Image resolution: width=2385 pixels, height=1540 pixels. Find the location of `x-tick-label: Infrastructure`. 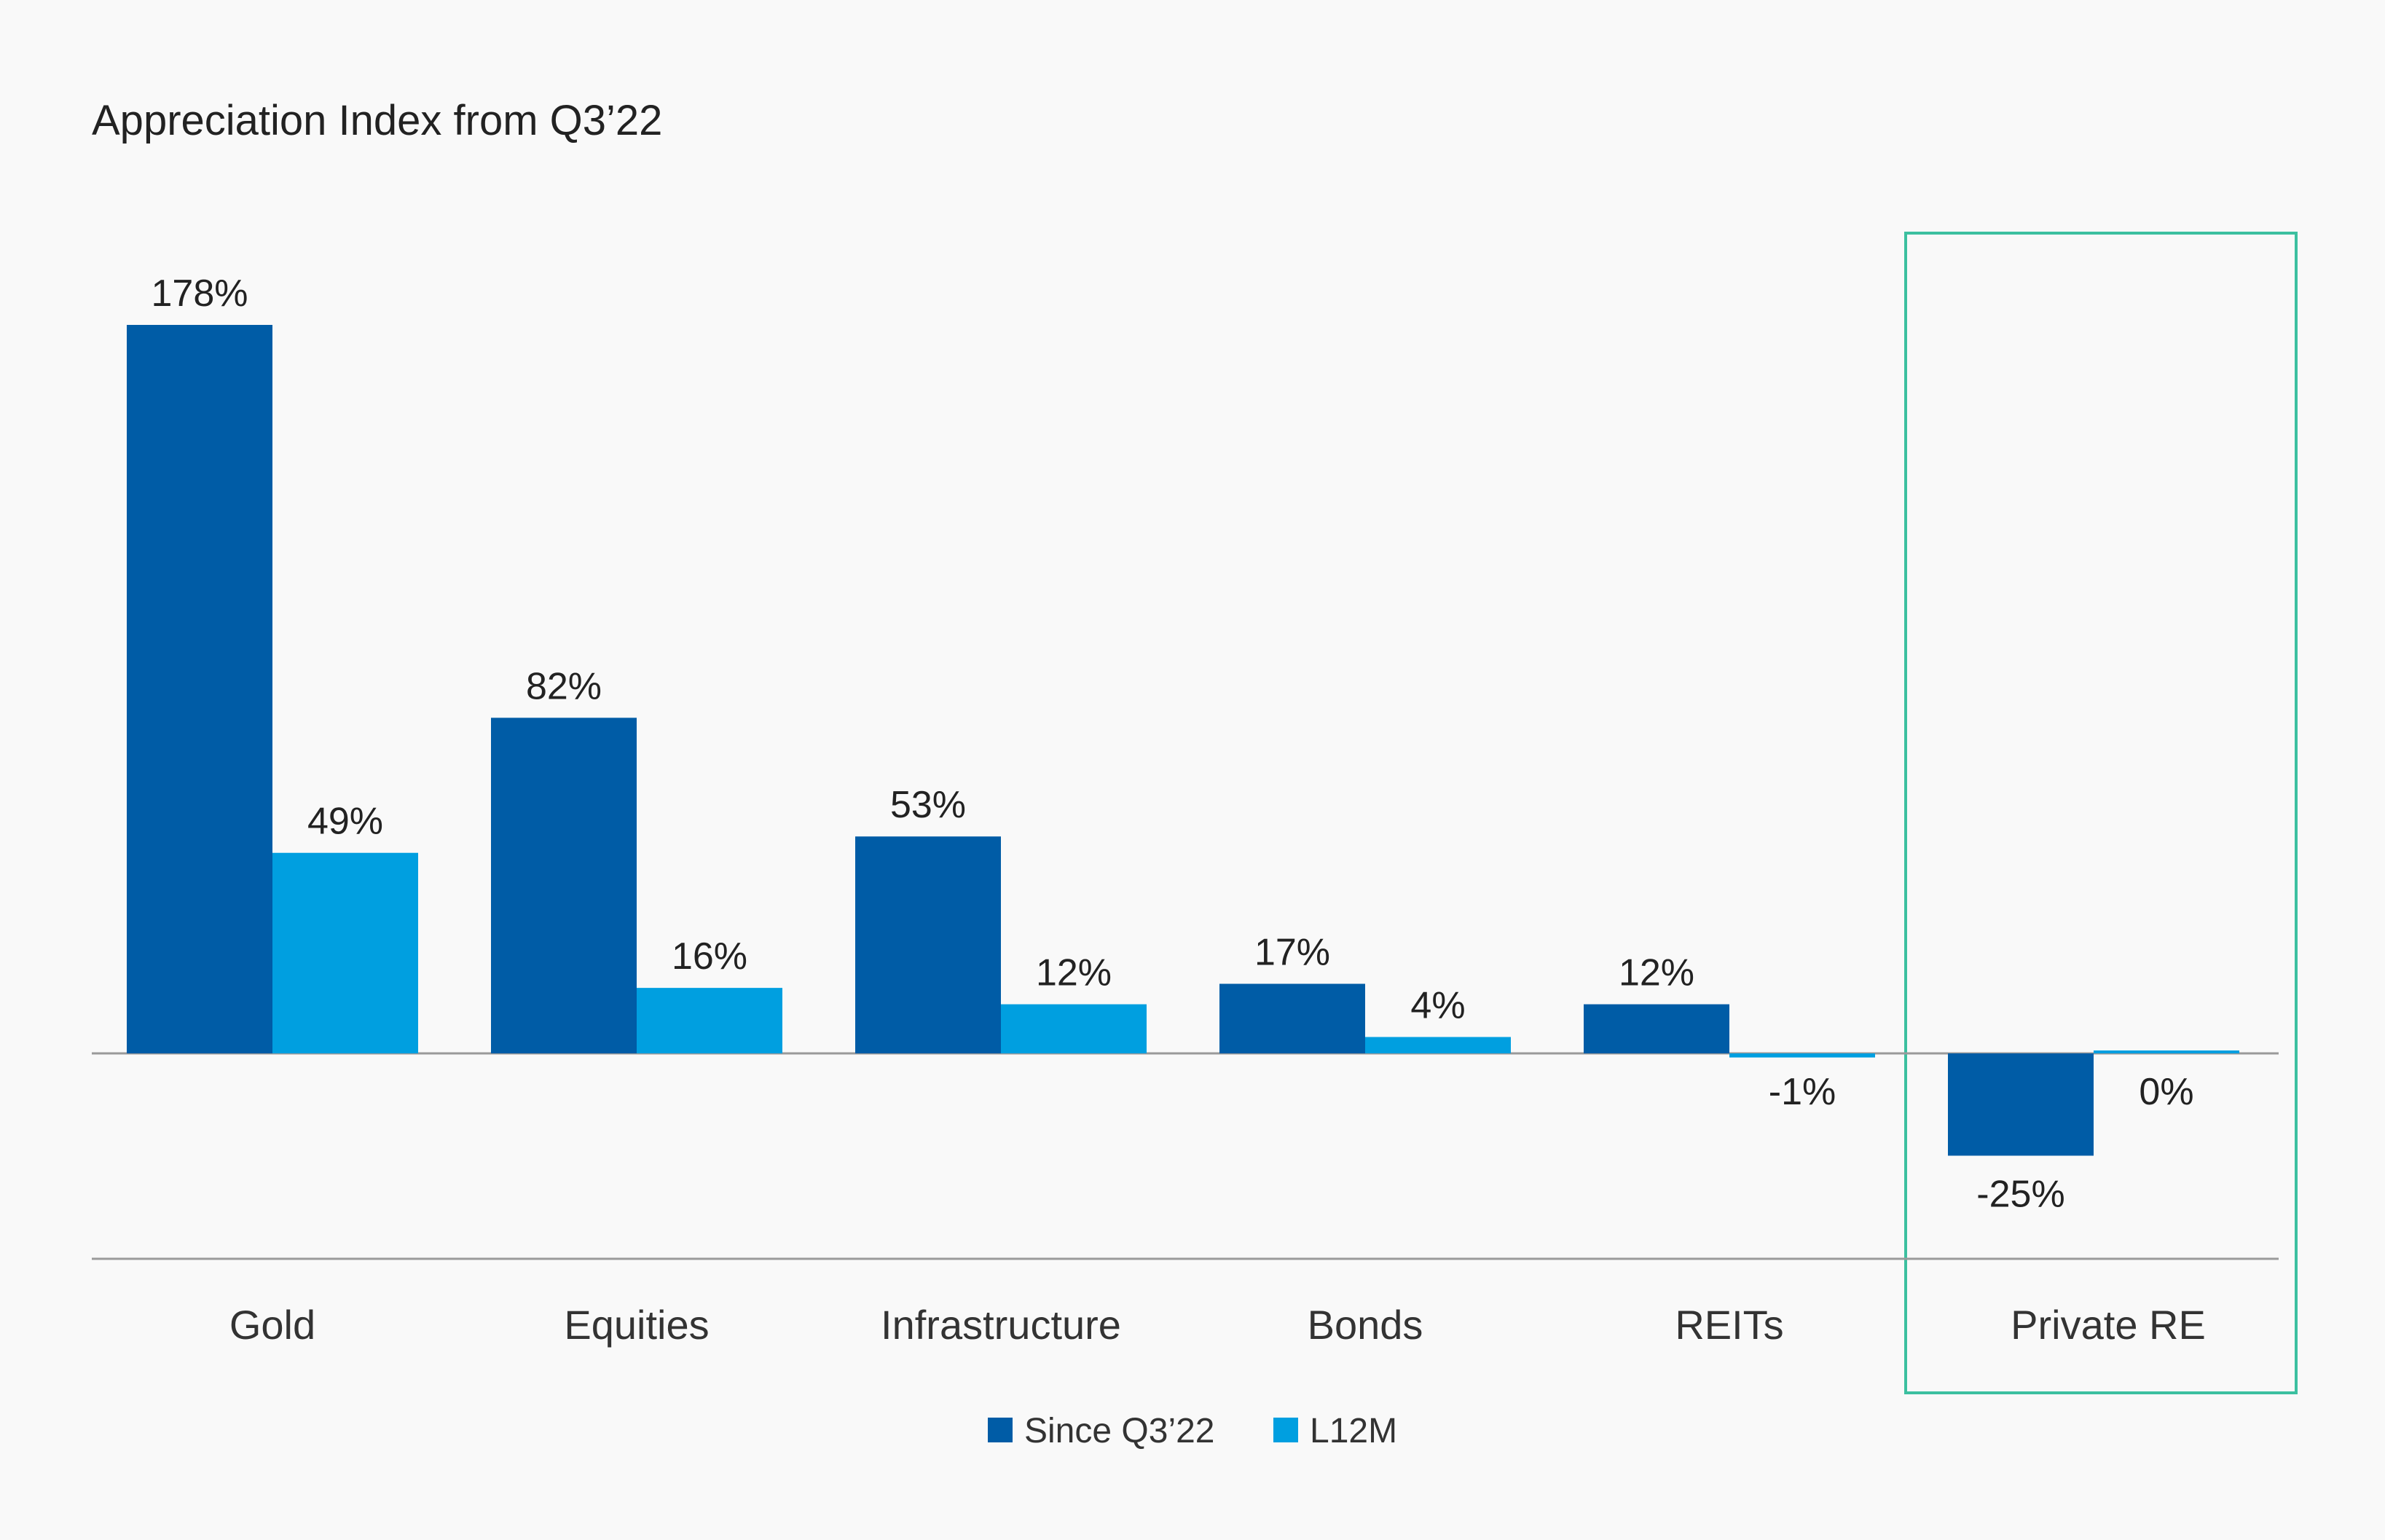

x-tick-label: Infrastructure is located at coordinates (1001, 1325).